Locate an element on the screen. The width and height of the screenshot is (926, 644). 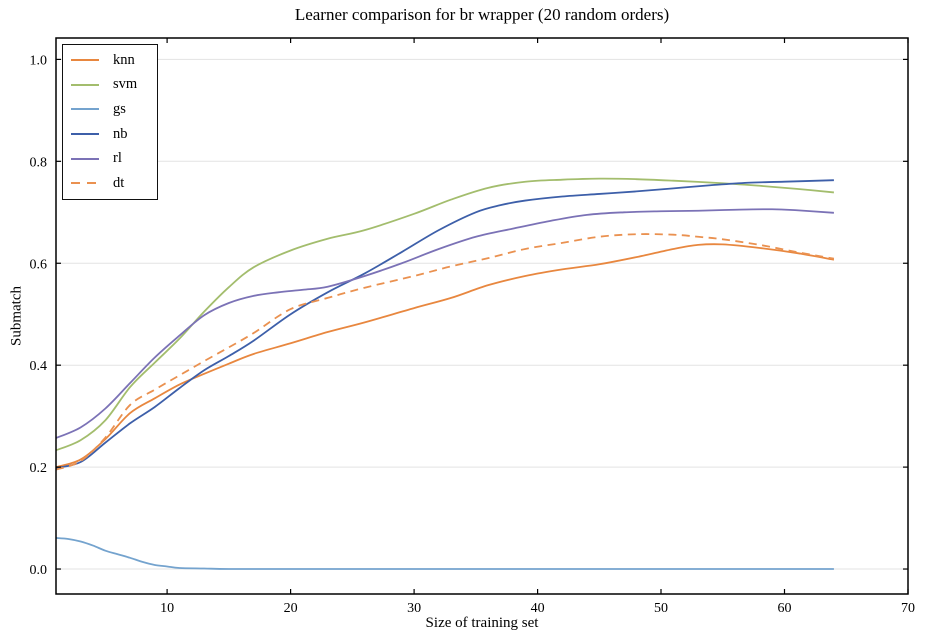
x-axis-label: Size of training set is located at coordinates (482, 623).